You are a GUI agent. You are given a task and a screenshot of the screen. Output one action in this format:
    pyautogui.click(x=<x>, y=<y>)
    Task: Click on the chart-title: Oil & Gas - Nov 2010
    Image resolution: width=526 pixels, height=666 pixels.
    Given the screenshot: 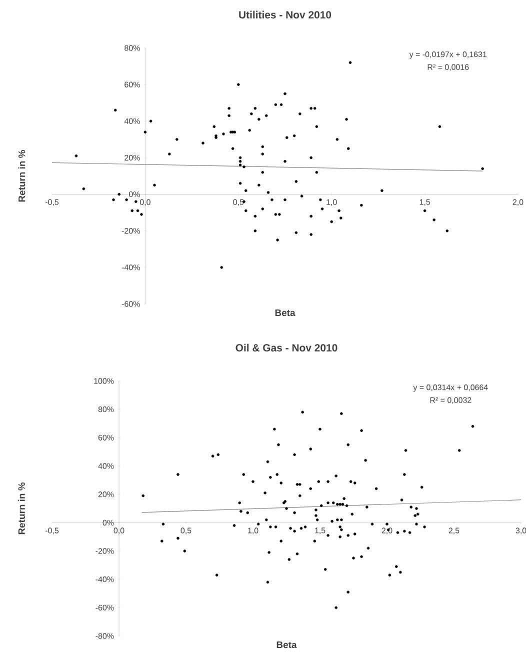 What is the action you would take?
    pyautogui.click(x=287, y=348)
    